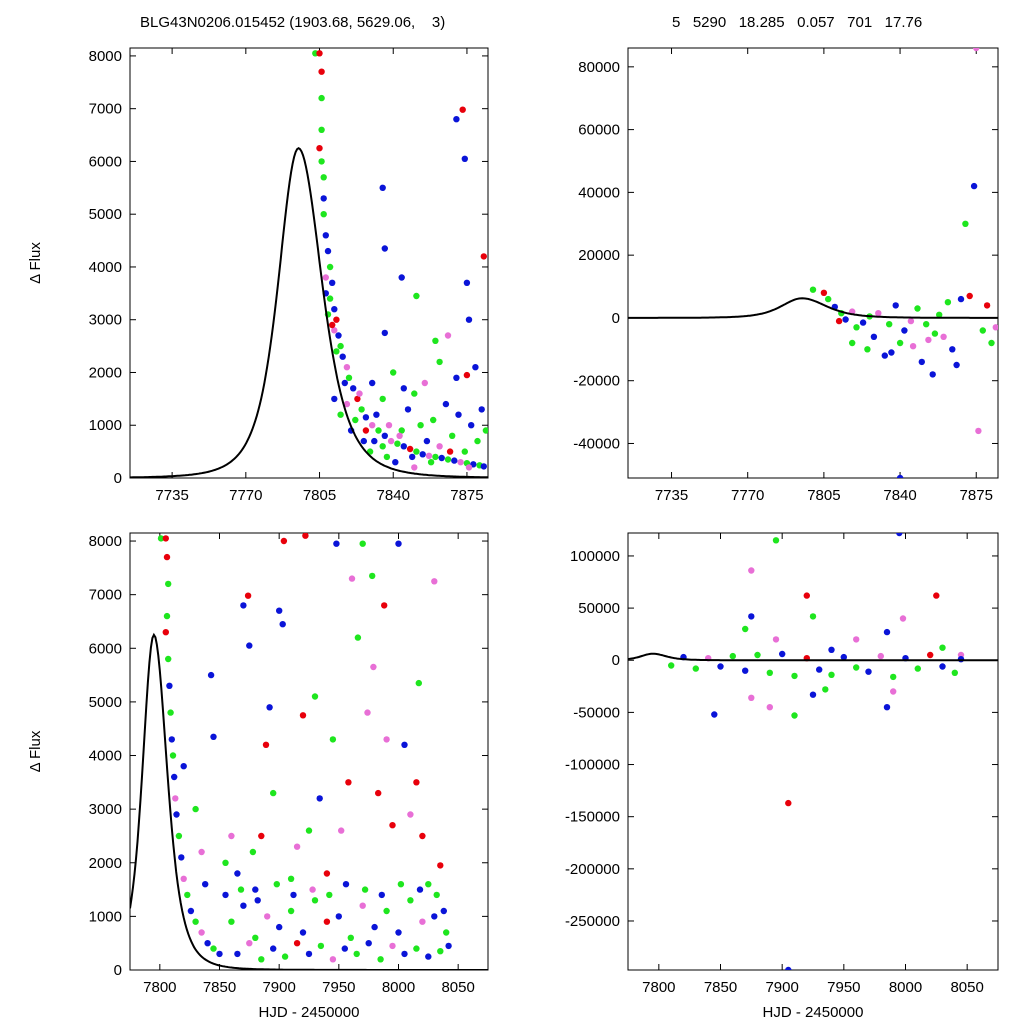 Image resolution: width=1024 pixels, height=1024 pixels. I want to click on y-tick-label: 2000, so click(105, 863).